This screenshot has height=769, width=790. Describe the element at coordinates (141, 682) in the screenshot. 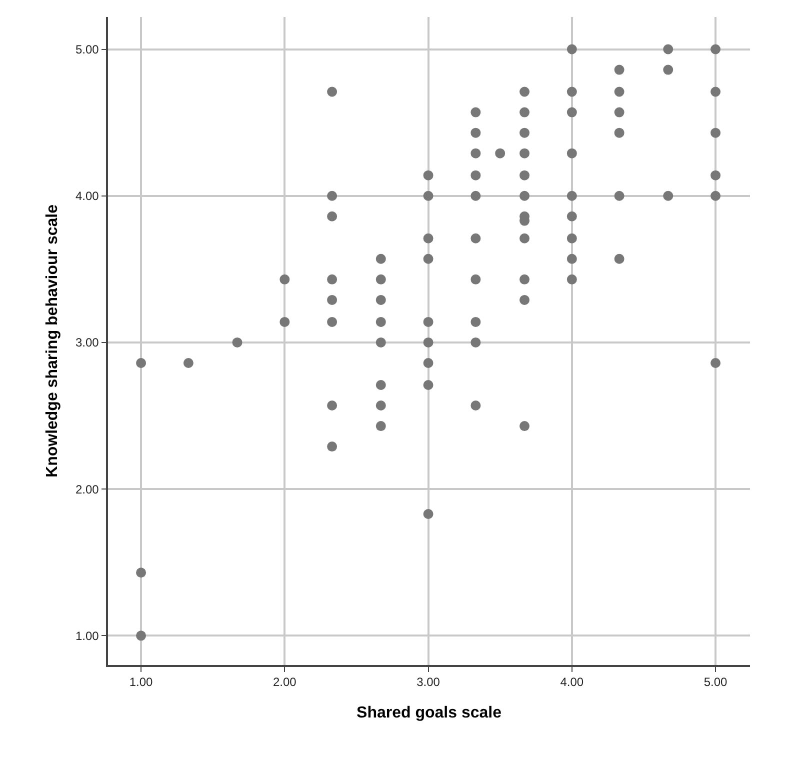

I see `x-tick-label: 1.00` at that location.